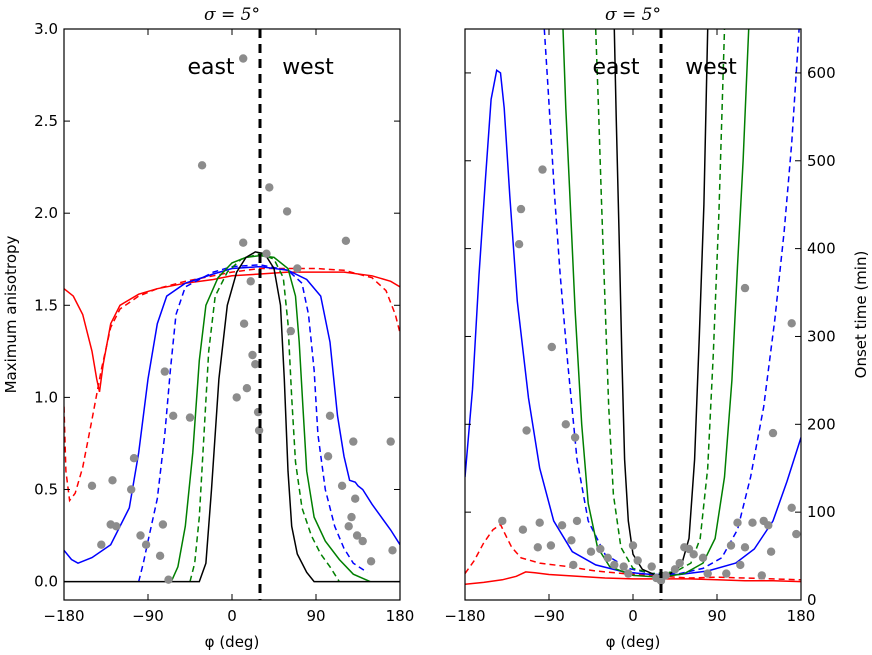 This screenshot has height=655, width=872. What do you see at coordinates (46, 29) in the screenshot?
I see `y-tick-label: 3.0` at bounding box center [46, 29].